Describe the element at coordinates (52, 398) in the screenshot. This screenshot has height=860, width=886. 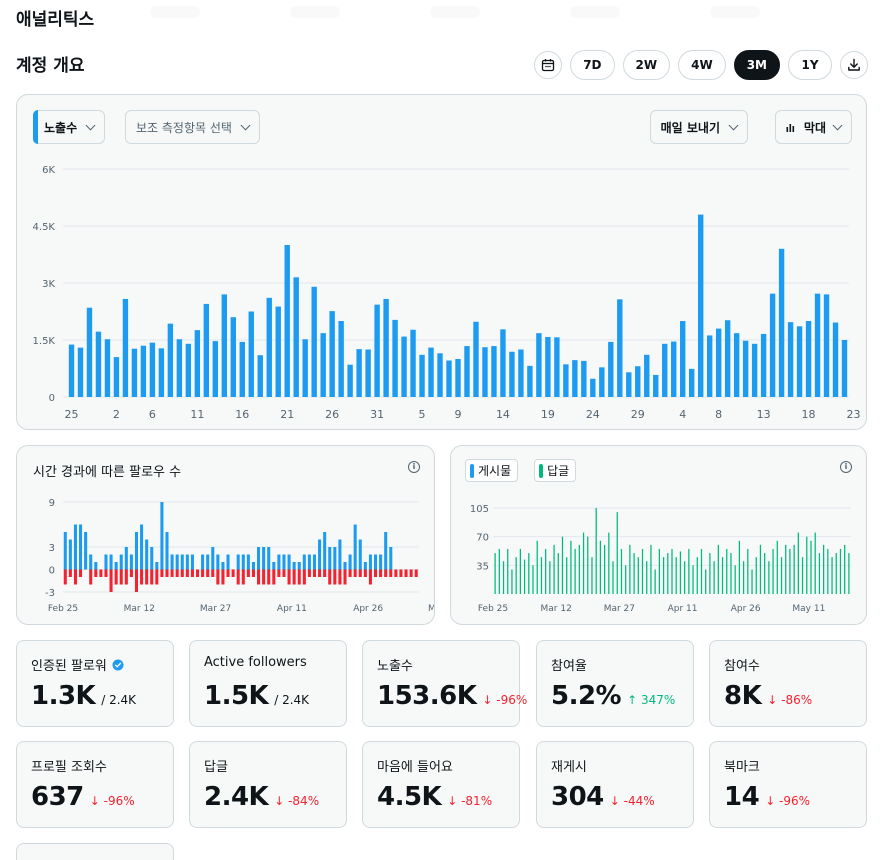
I see `y-tick-label: 0` at that location.